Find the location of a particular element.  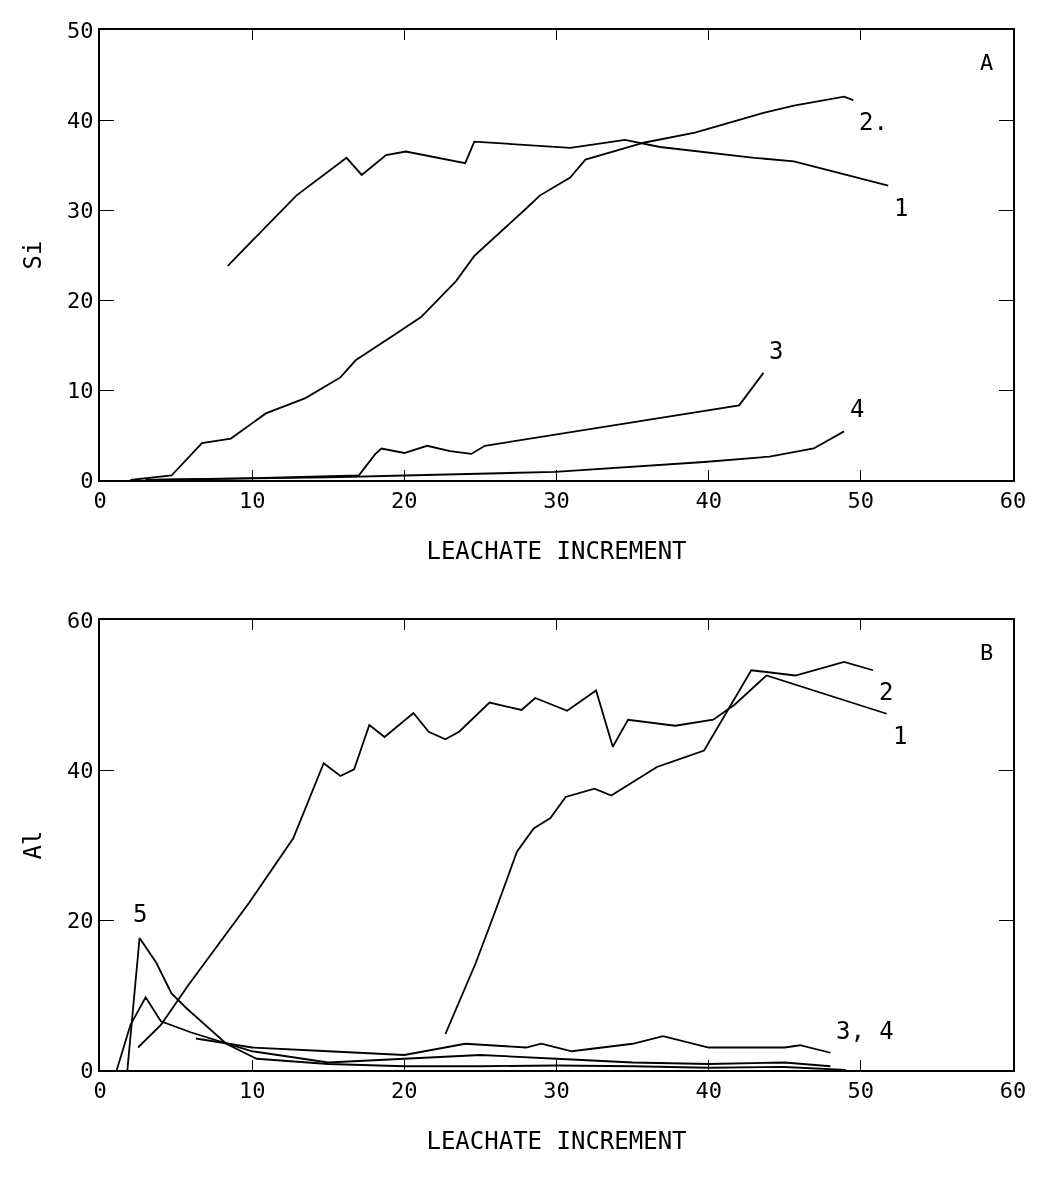

series-label: 2. is located at coordinates (873, 122).